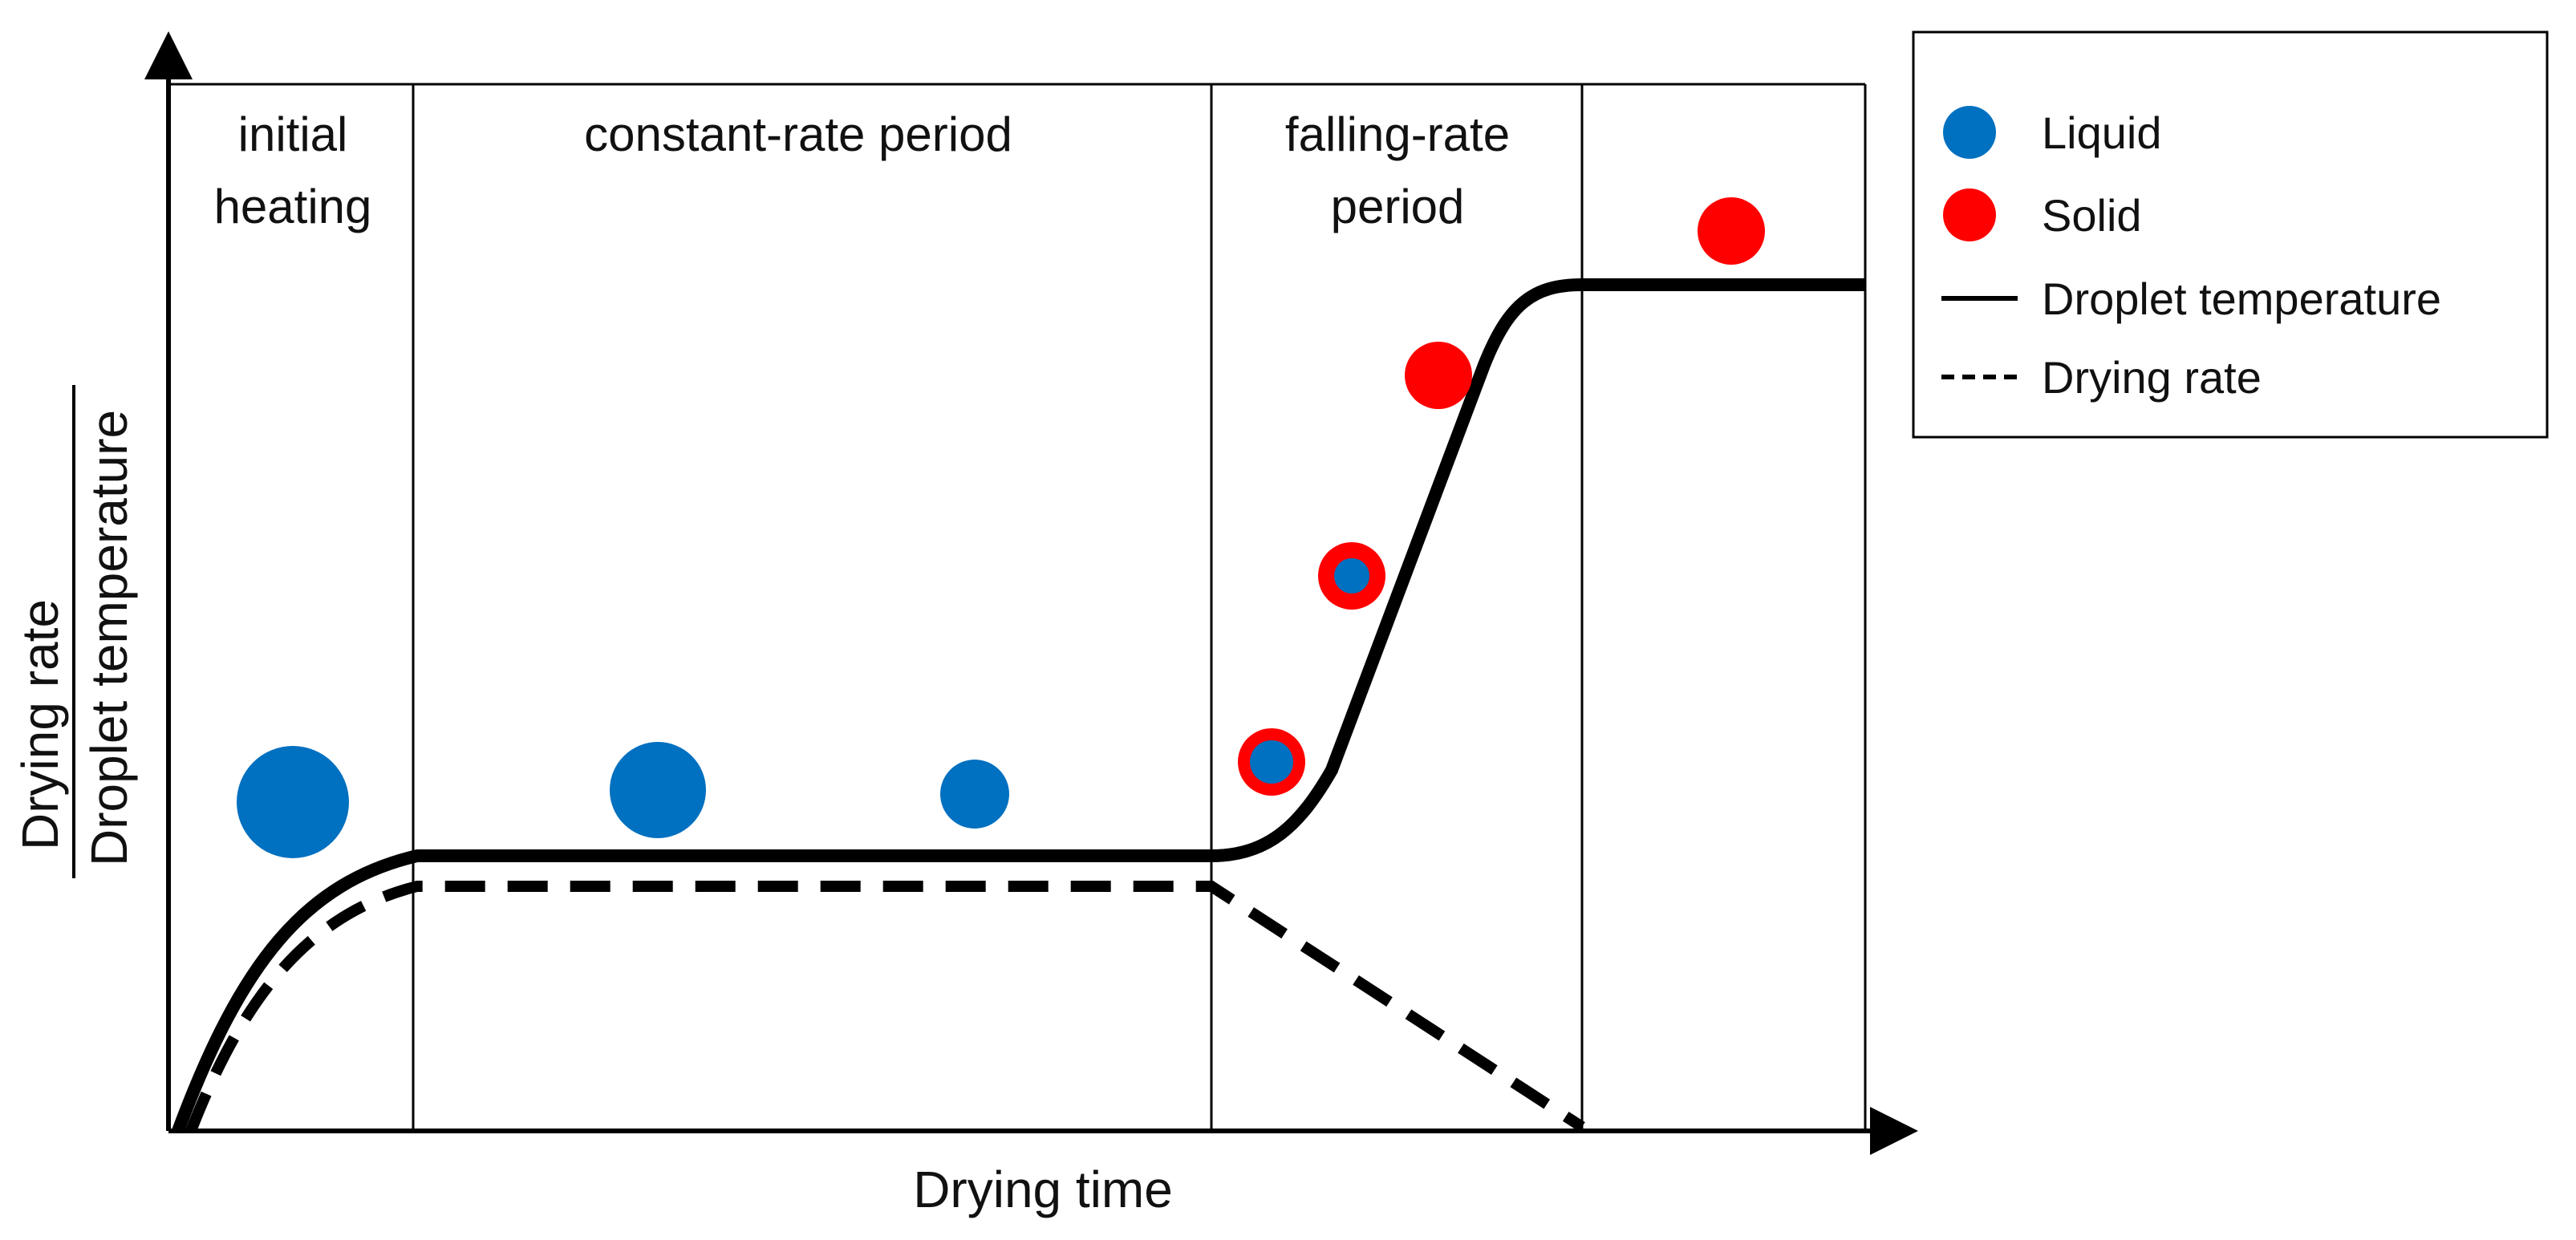 Image resolution: width=2576 pixels, height=1240 pixels. I want to click on liquid-droplet-initial-heating, so click(293, 802).